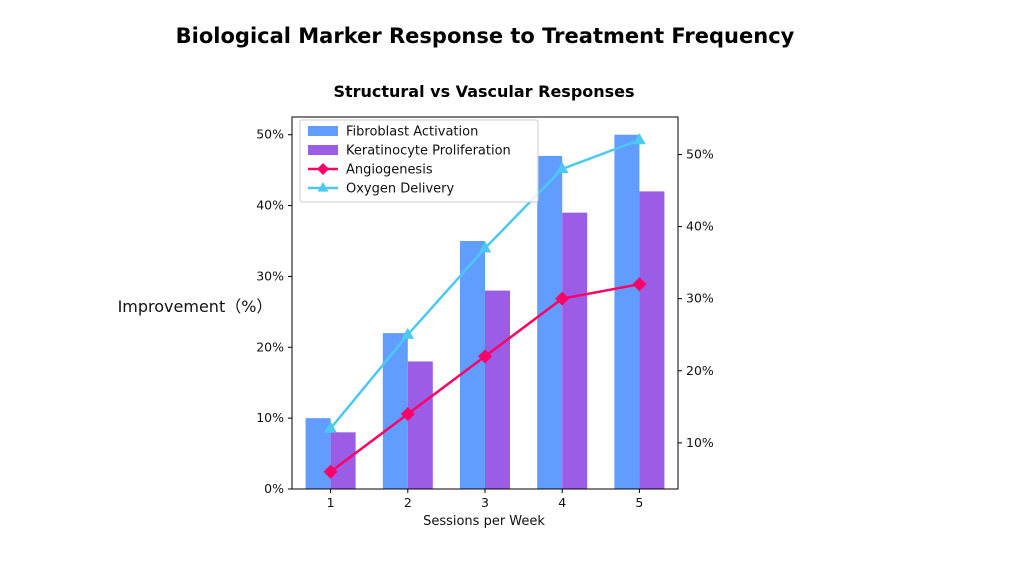  I want to click on y-right-tick-label: 20%, so click(700, 370).